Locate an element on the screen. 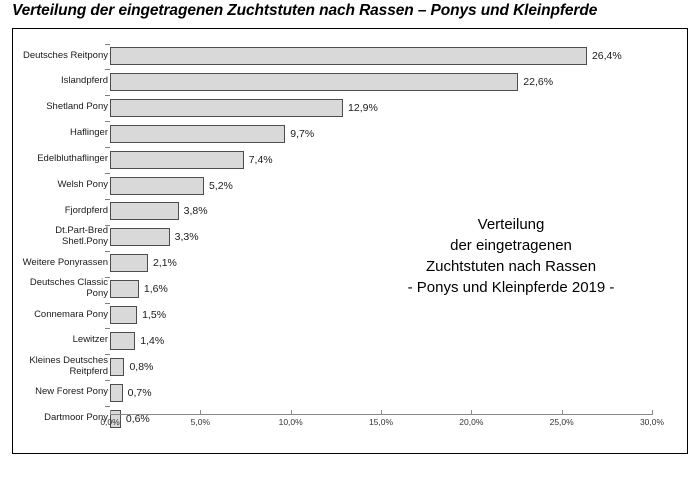 The width and height of the screenshot is (700, 480). category-label: Edelbluthaflinger is located at coordinates (72, 159).